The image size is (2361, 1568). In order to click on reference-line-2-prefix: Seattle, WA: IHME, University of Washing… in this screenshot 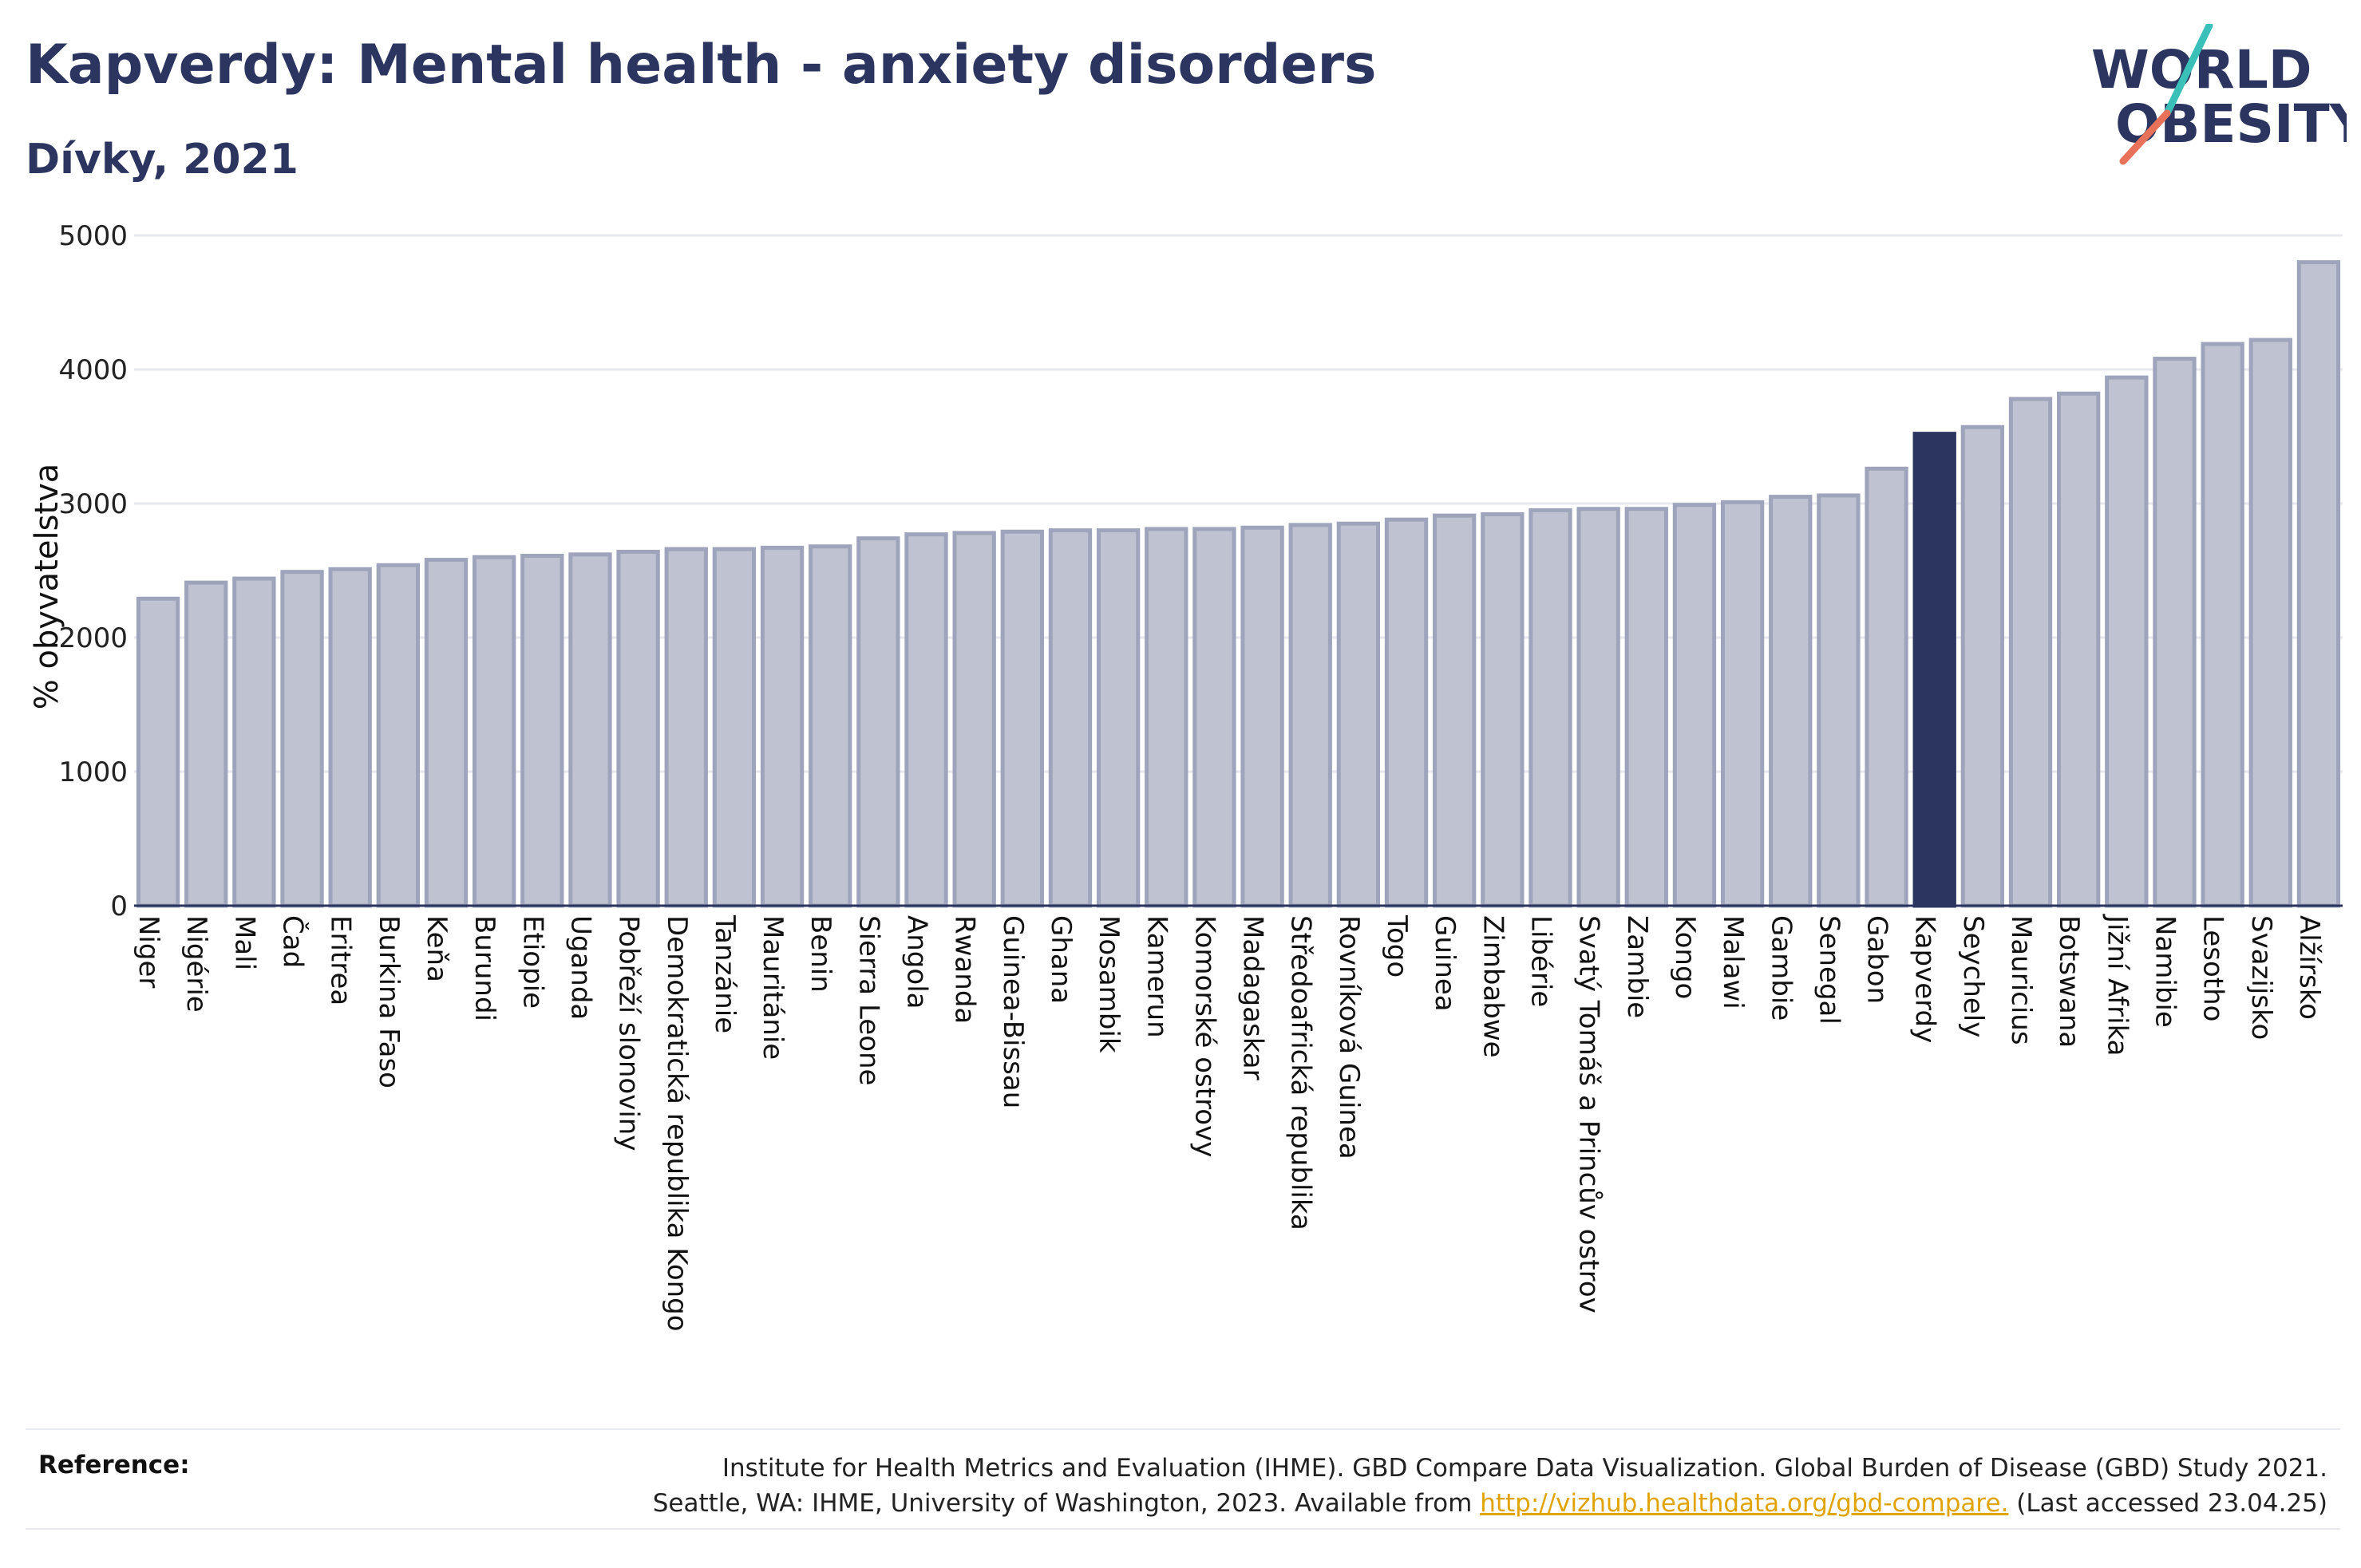, I will do `click(1066, 1503)`.